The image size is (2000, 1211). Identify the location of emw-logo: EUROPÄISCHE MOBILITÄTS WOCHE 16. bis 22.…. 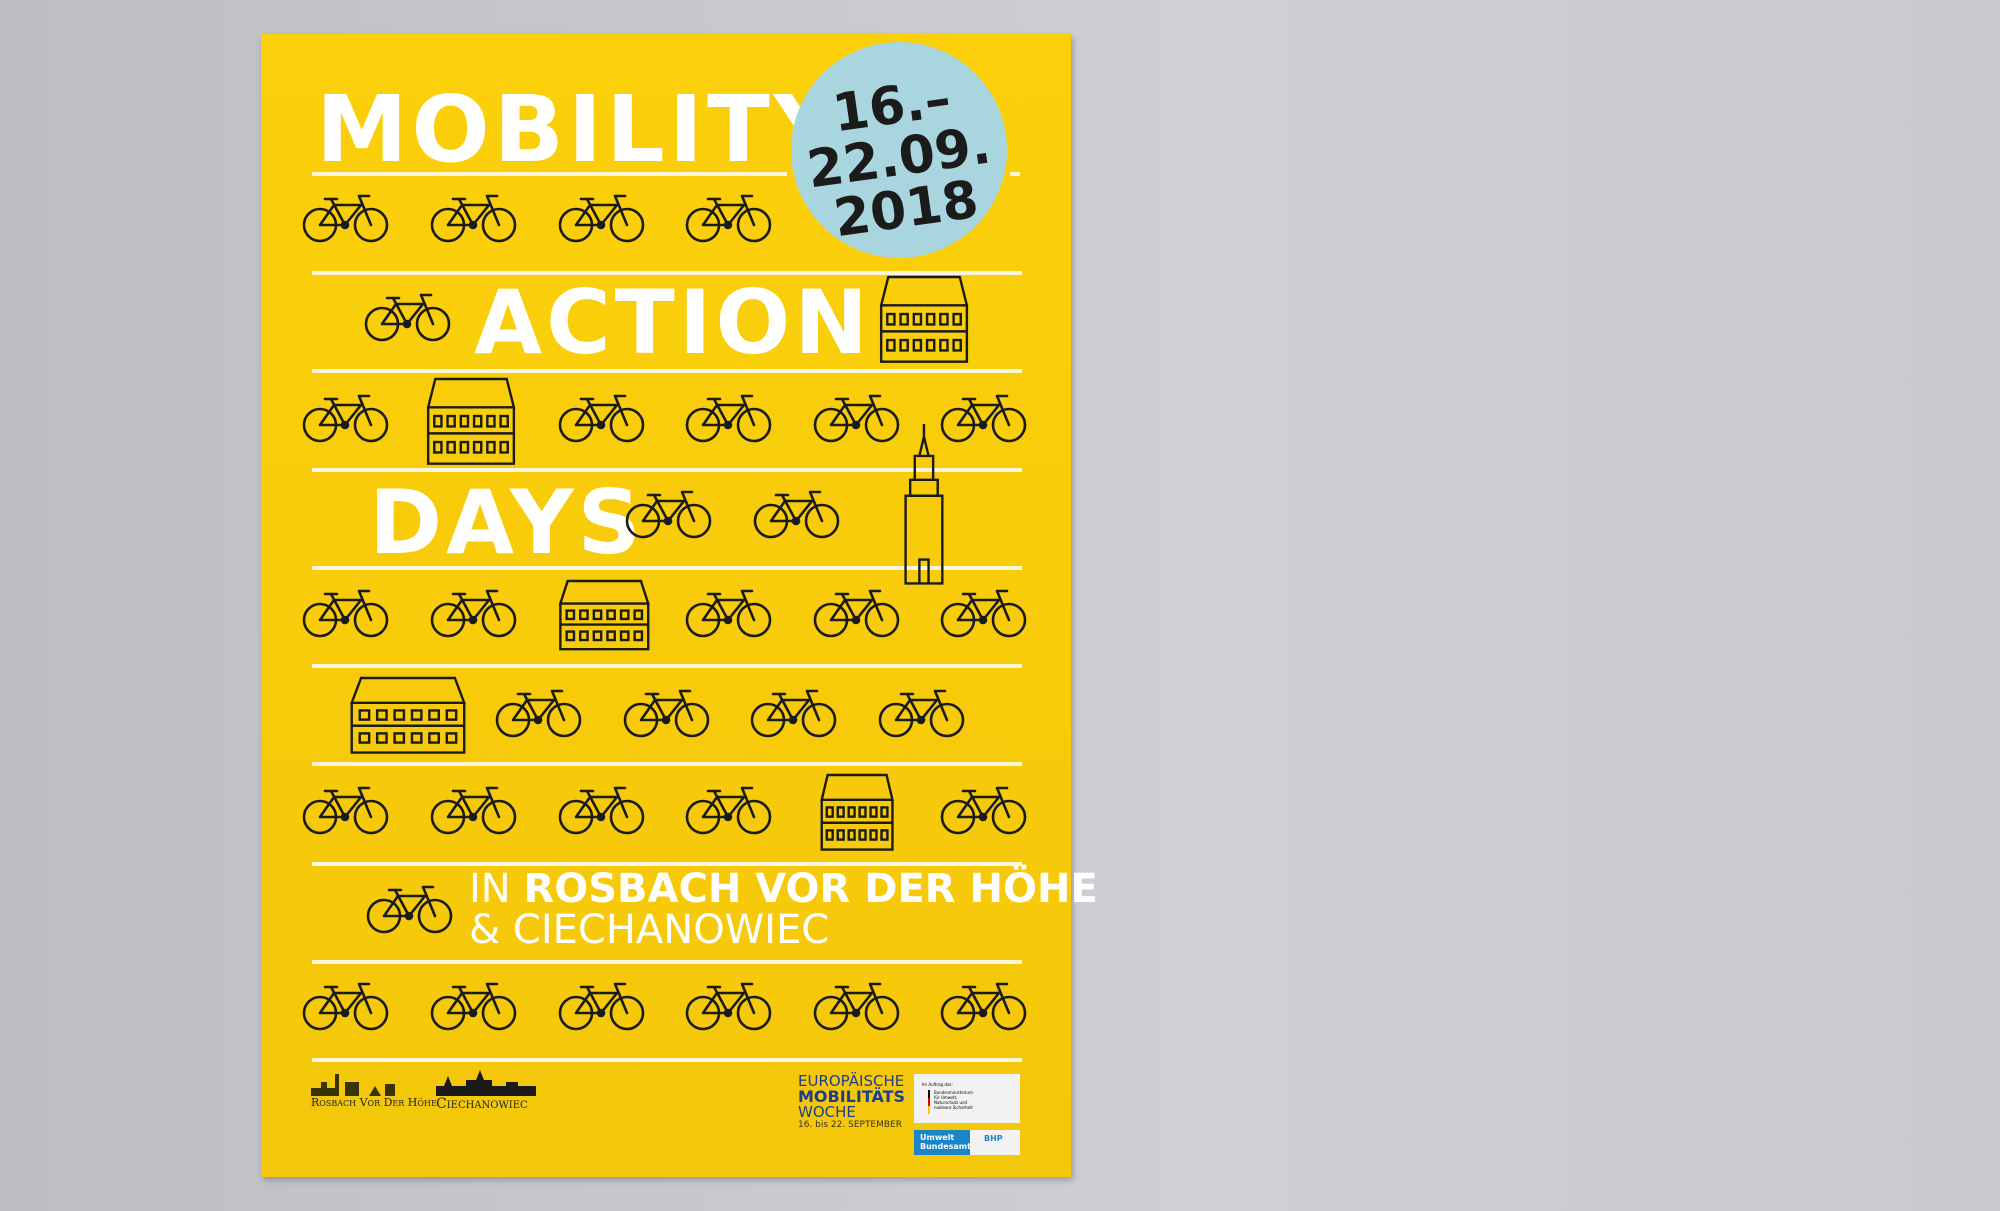
(852, 1101).